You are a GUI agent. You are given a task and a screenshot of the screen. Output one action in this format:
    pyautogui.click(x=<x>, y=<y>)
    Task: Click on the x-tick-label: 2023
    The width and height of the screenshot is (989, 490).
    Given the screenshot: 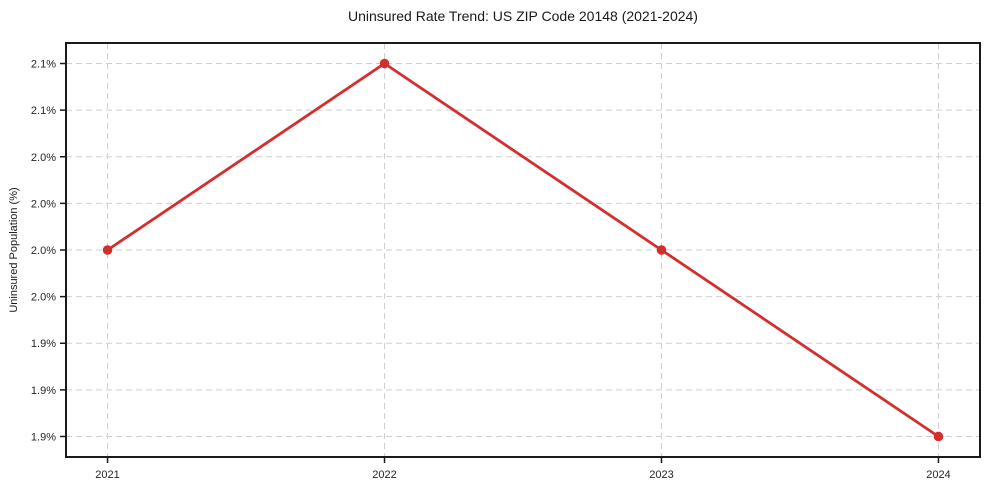 What is the action you would take?
    pyautogui.click(x=661, y=475)
    